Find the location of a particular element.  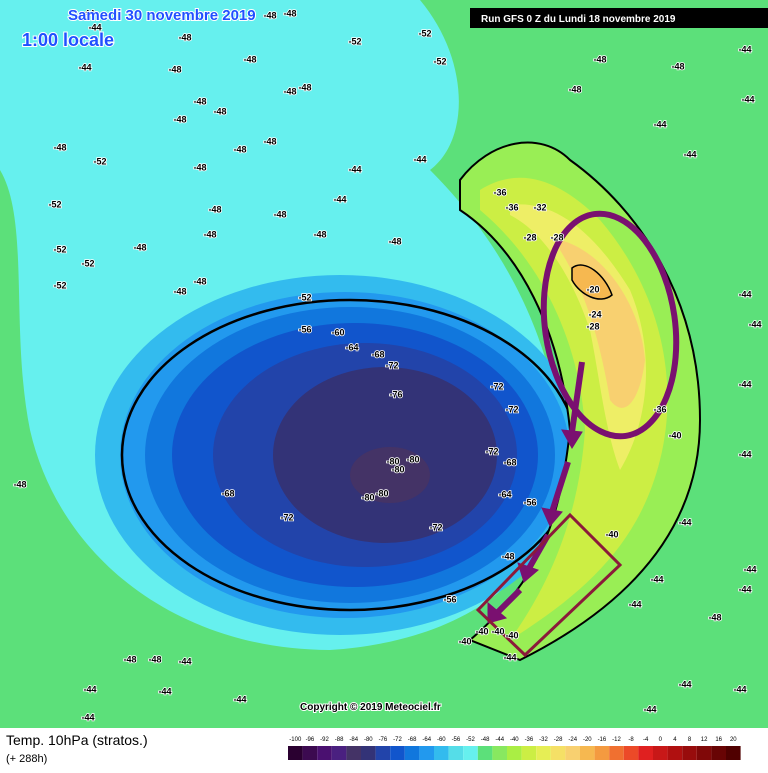

colorbar-label: -20 is located at coordinates (587, 740).